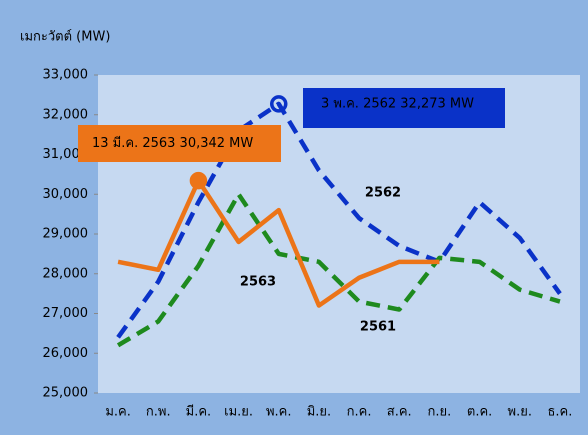 This screenshot has height=435, width=588. What do you see at coordinates (399, 412) in the screenshot?
I see `x-tick-label: ส.ค.` at bounding box center [399, 412].